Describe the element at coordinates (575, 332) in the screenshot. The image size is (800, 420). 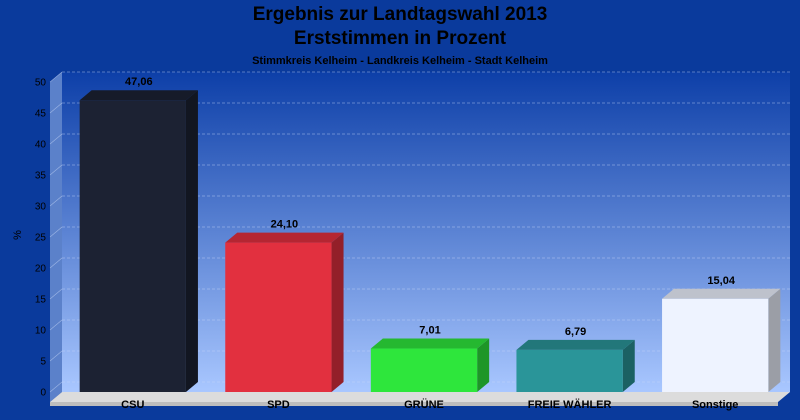
I see `data-label: 6,79` at that location.